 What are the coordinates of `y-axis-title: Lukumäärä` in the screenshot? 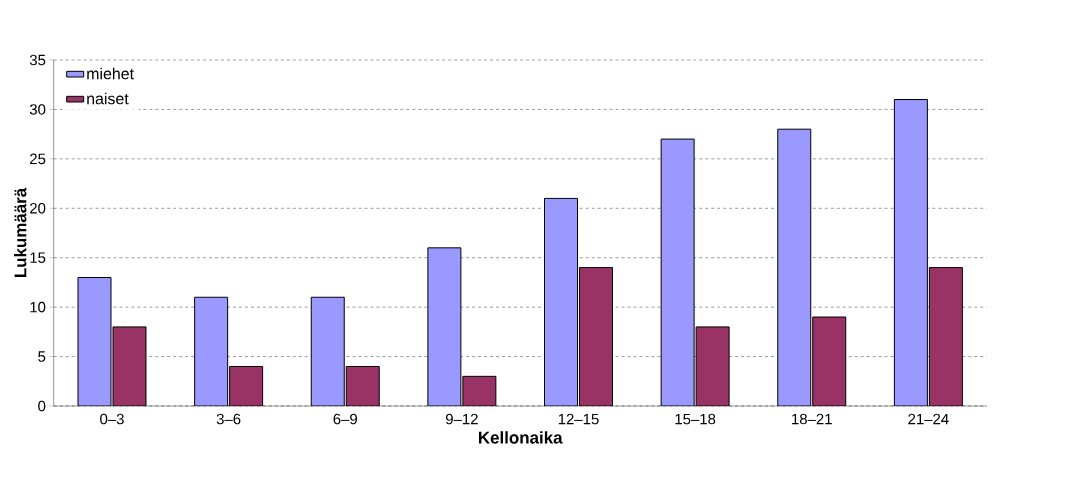 It's located at (20, 232).